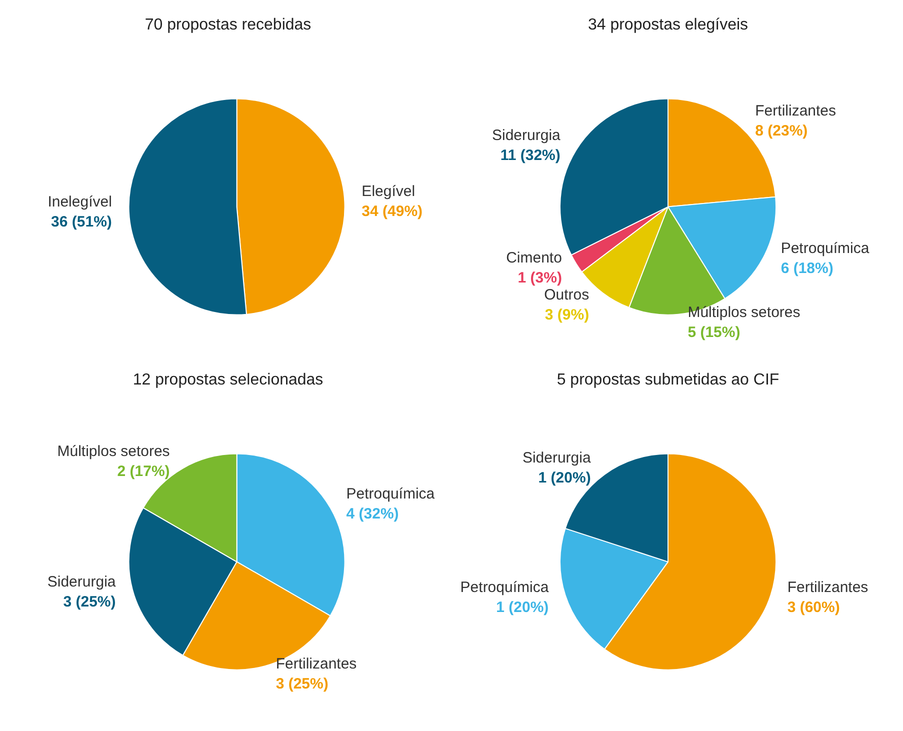 This screenshot has width=903, height=731. Describe the element at coordinates (567, 295) in the screenshot. I see `slice-label: Outros` at that location.